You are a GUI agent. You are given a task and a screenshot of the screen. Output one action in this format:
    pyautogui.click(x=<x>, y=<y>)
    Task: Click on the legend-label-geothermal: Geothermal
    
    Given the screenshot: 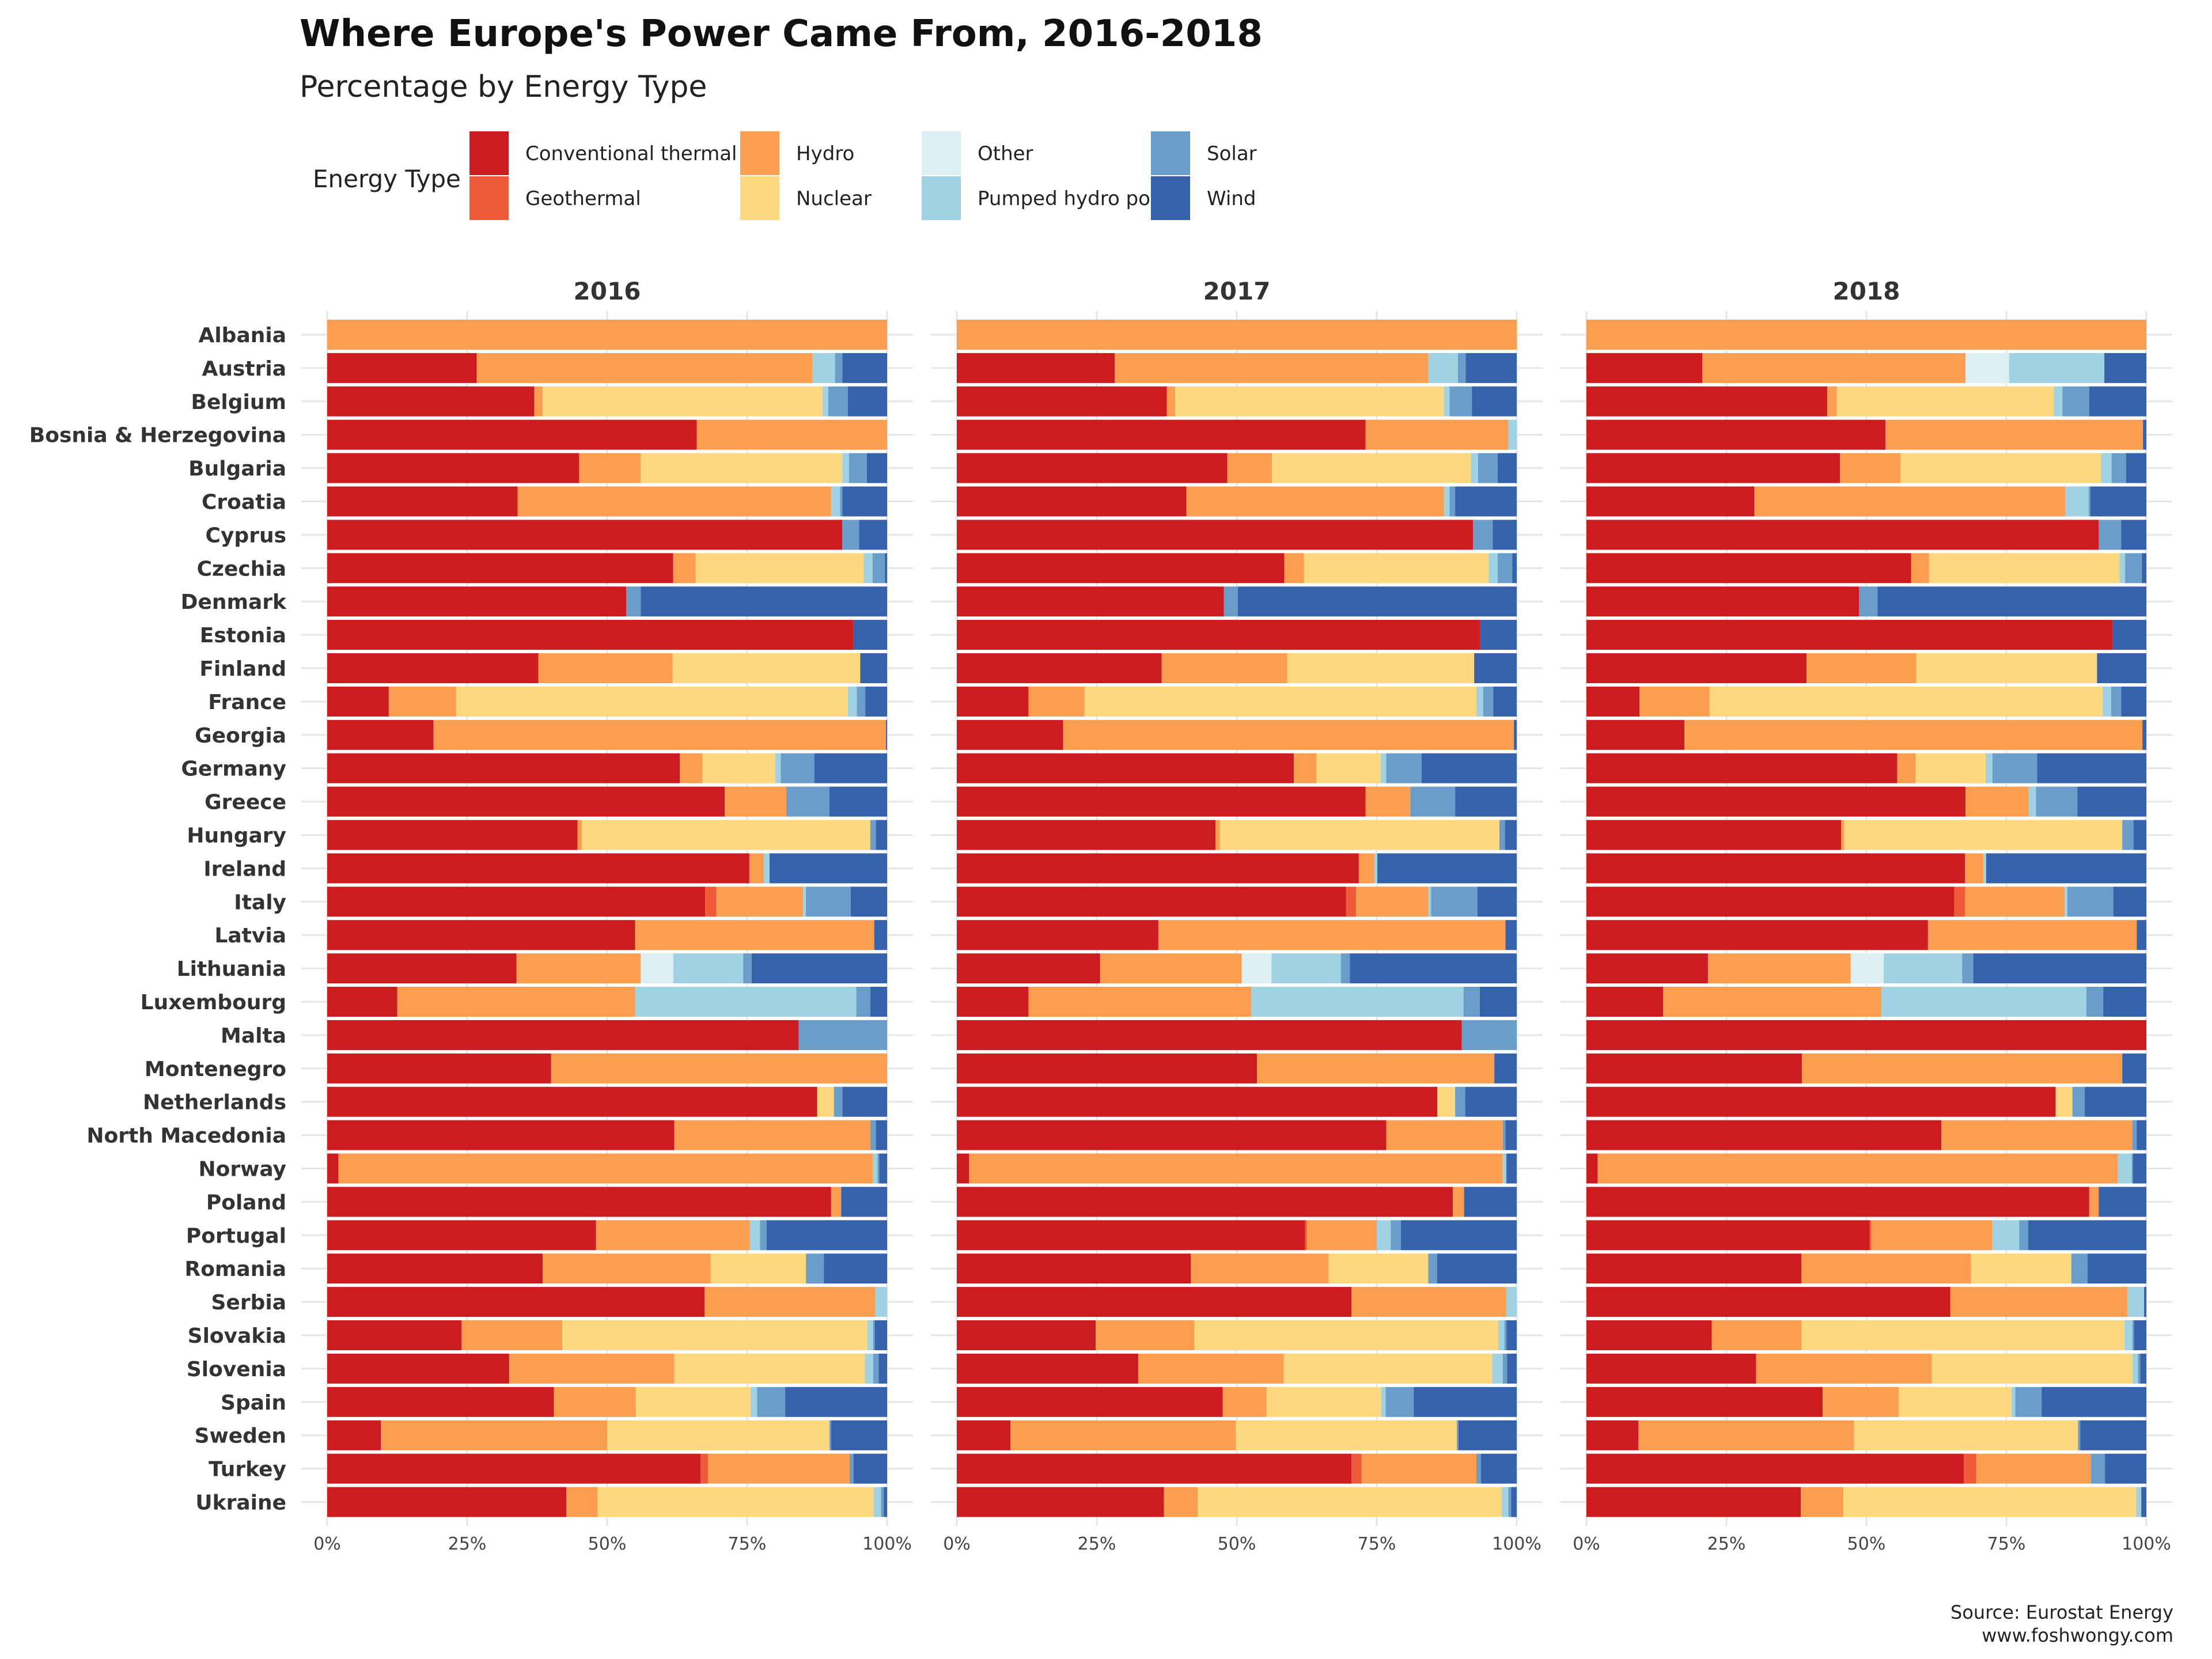 What is the action you would take?
    pyautogui.click(x=583, y=198)
    